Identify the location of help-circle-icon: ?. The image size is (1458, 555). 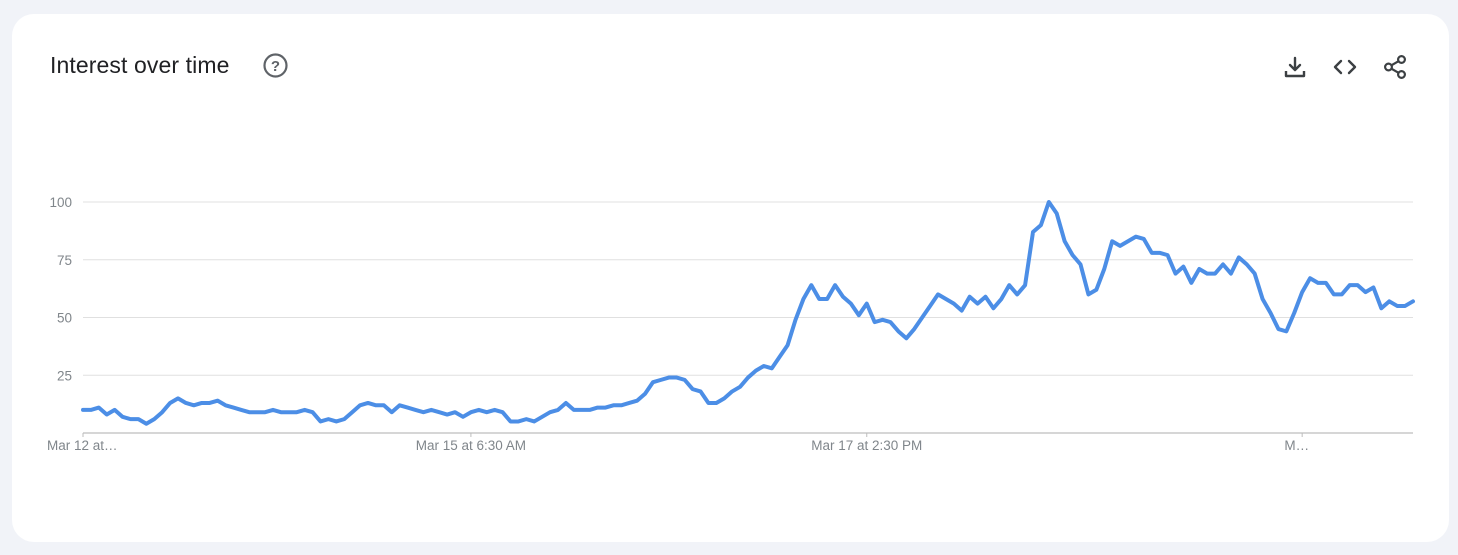
(275, 65).